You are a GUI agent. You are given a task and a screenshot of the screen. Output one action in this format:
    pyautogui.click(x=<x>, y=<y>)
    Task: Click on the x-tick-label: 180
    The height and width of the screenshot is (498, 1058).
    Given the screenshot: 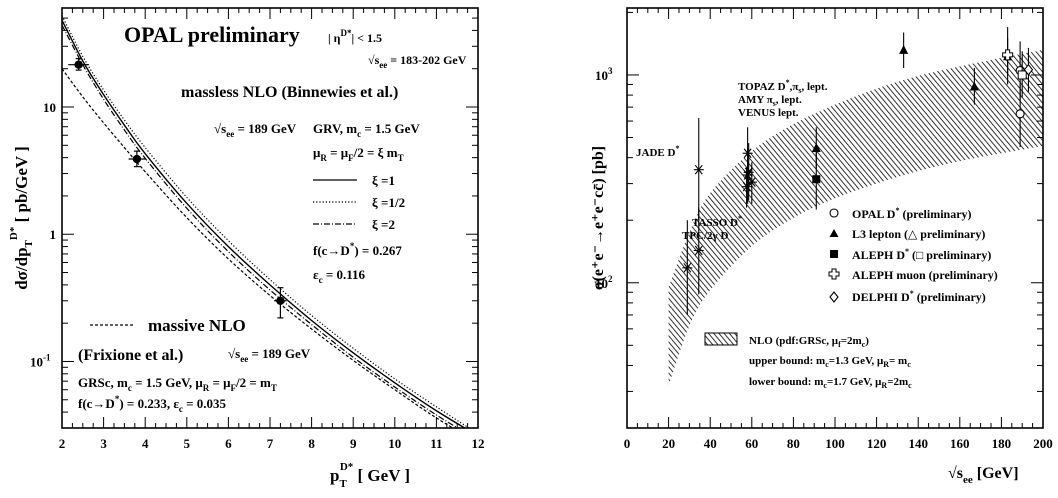 What is the action you would take?
    pyautogui.click(x=1002, y=443)
    